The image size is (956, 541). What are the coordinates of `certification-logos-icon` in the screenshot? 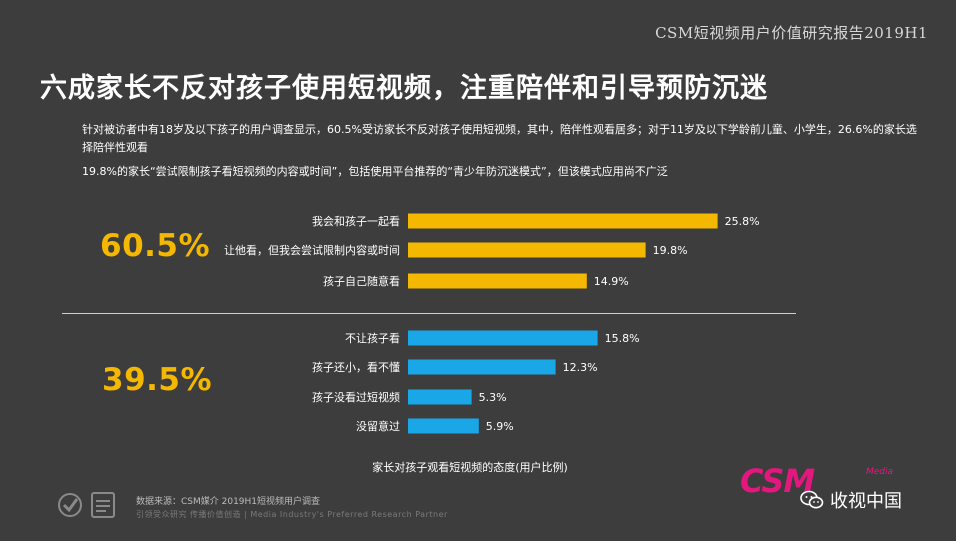 It's located at (86, 505).